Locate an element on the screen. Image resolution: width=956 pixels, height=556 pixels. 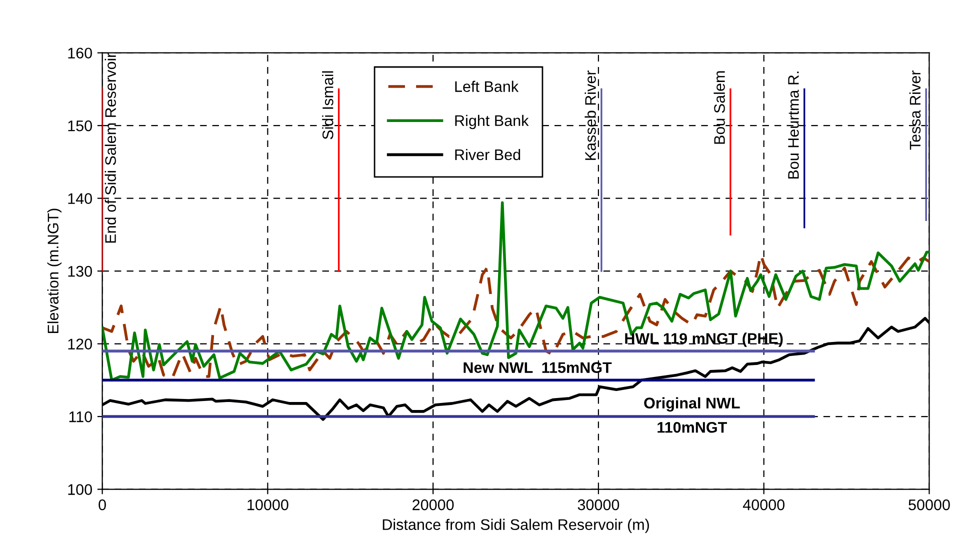
y-axis-title: Elevation (m.NGT) is located at coordinates (54, 271).